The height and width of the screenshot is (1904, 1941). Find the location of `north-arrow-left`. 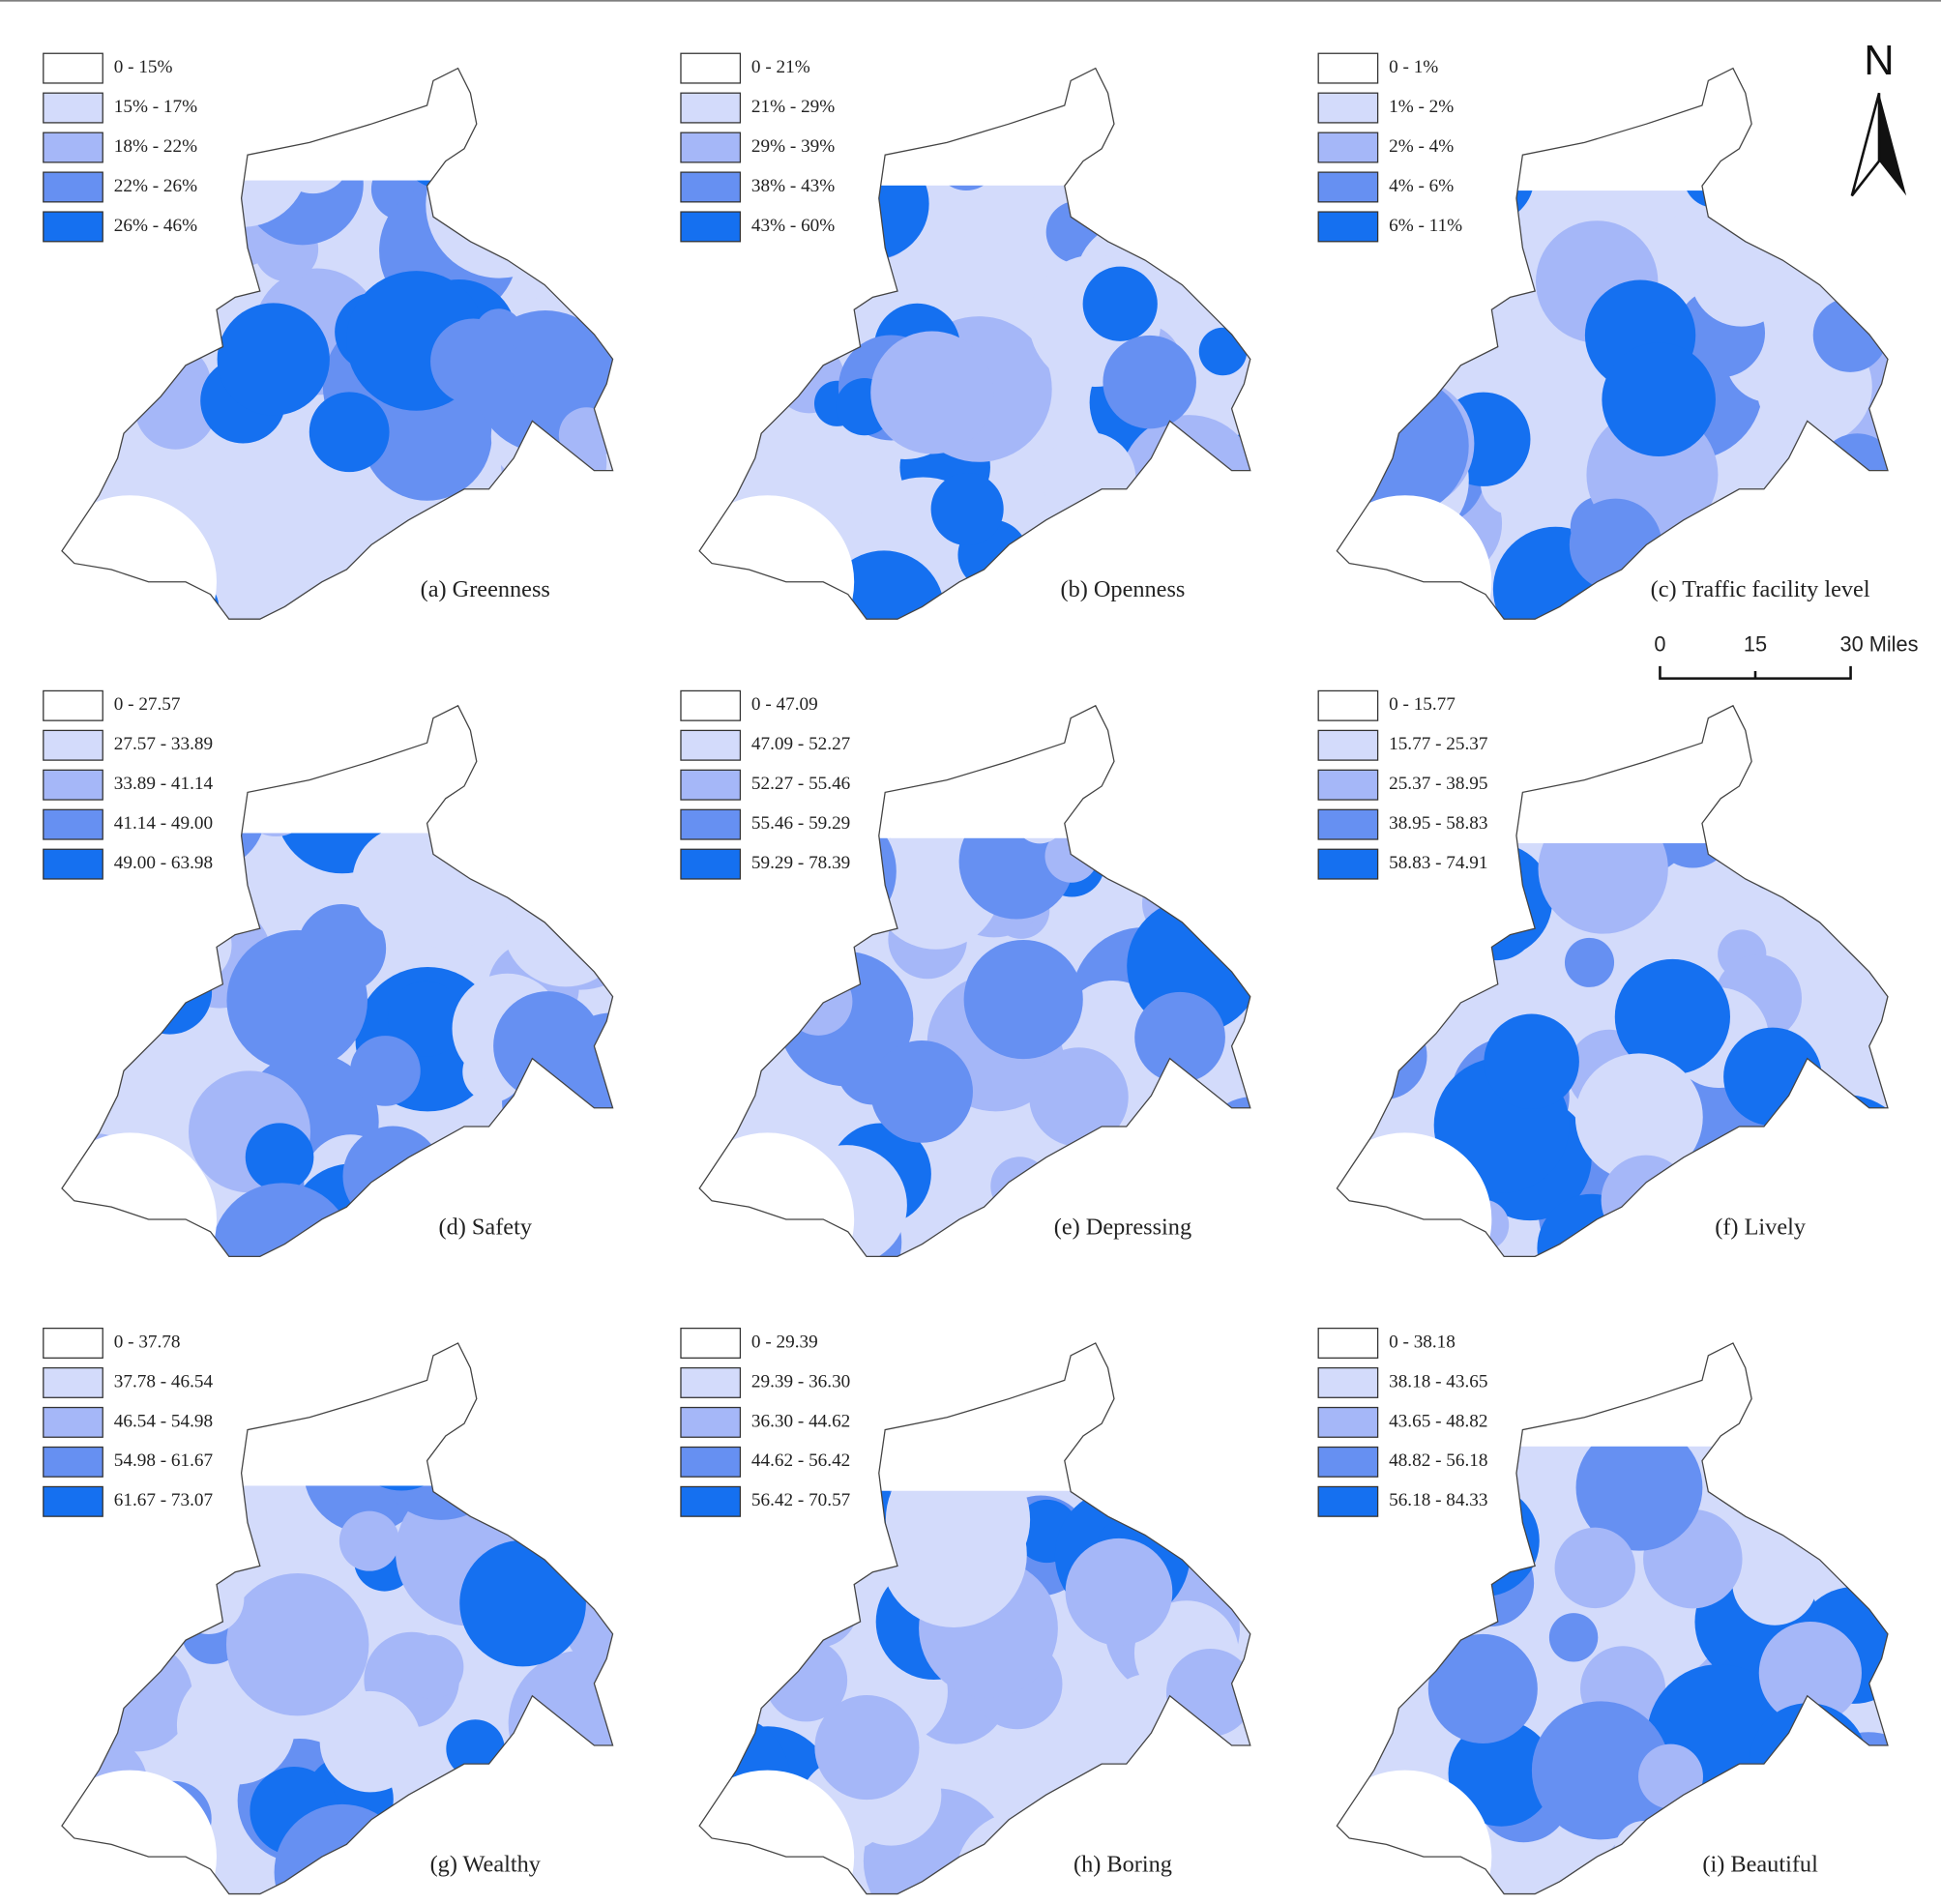

north-arrow-left is located at coordinates (1865, 144).